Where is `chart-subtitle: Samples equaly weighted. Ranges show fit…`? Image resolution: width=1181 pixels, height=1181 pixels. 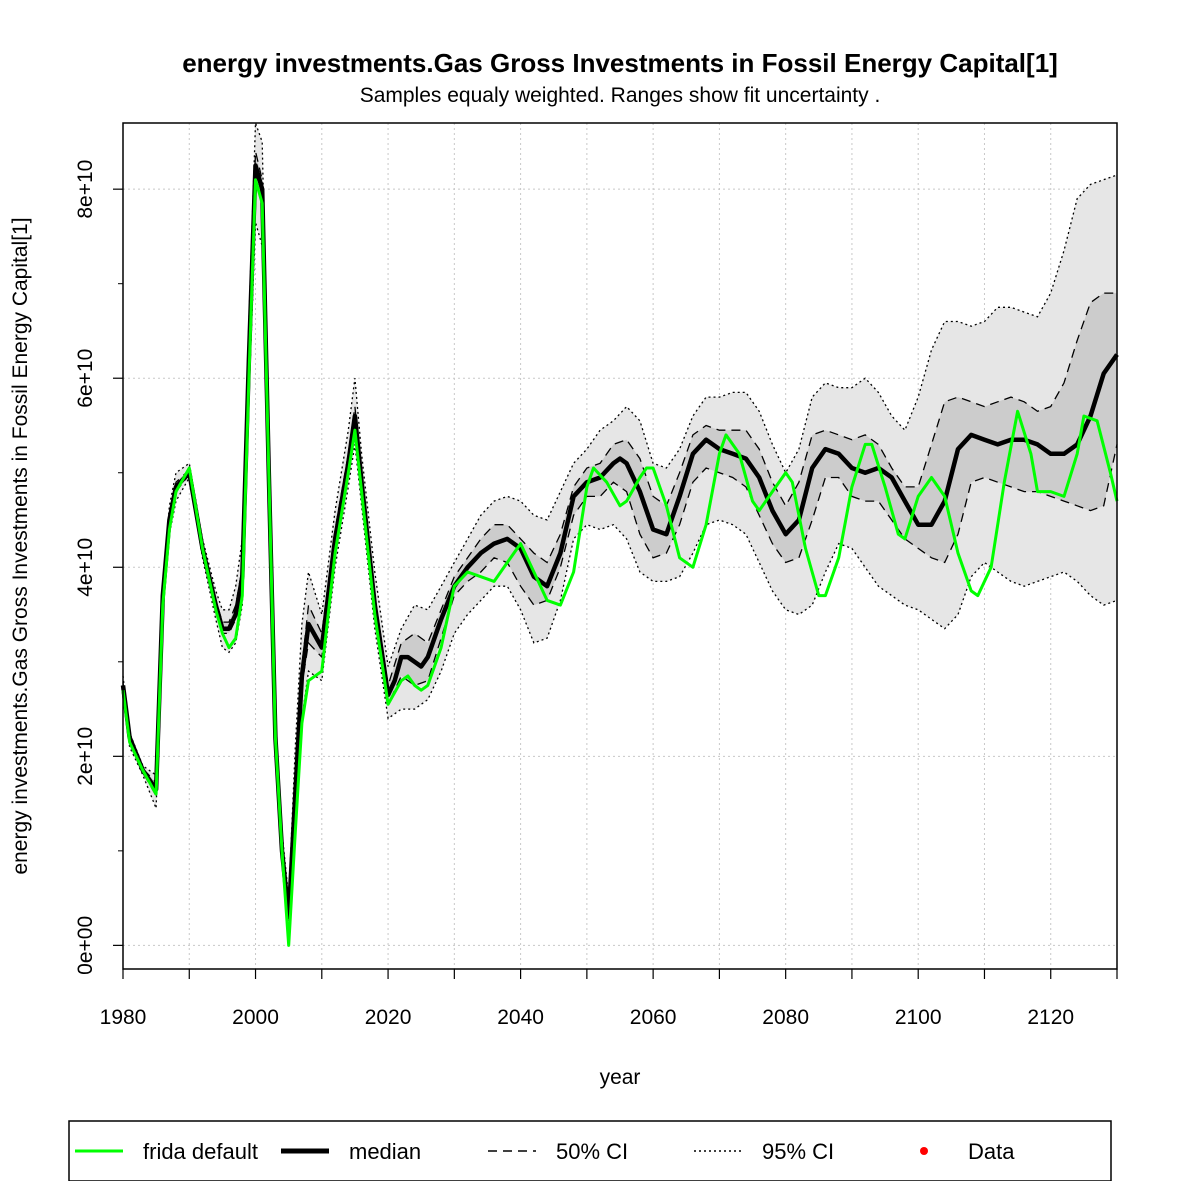
chart-subtitle: Samples equaly weighted. Ranges show fit… is located at coordinates (620, 95).